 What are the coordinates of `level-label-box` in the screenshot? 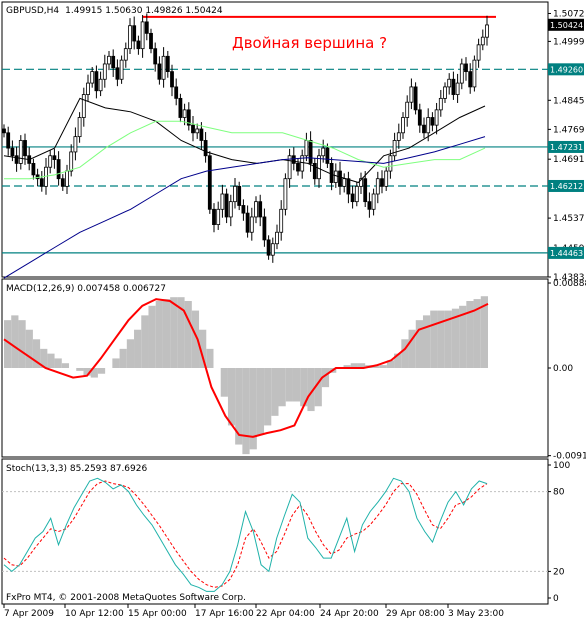 It's located at (566, 185).